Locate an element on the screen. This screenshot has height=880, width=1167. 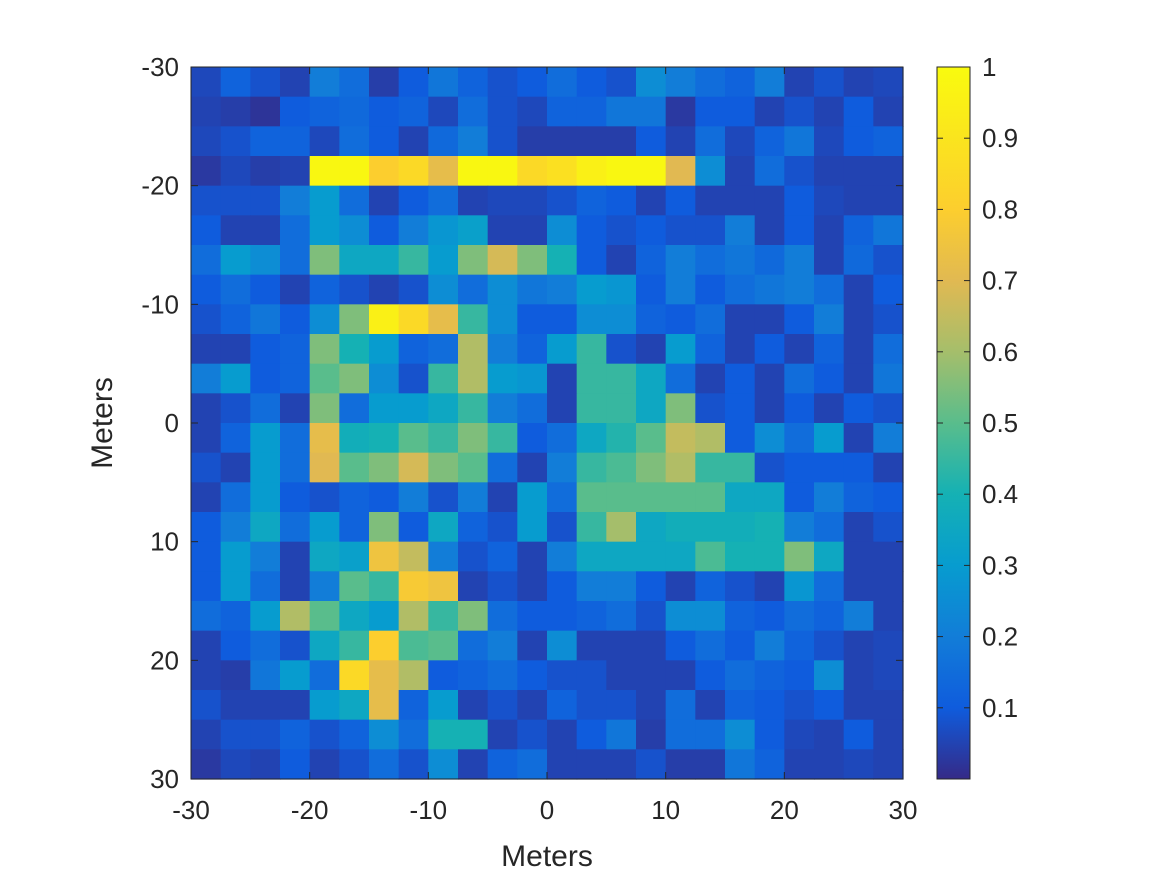
x-tick-label: -30 is located at coordinates (191, 810).